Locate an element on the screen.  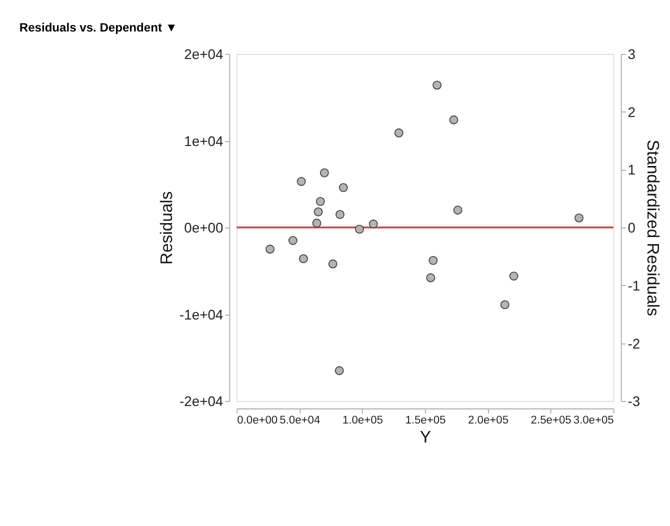
y-tick-label: 1e+04 is located at coordinates (204, 140).